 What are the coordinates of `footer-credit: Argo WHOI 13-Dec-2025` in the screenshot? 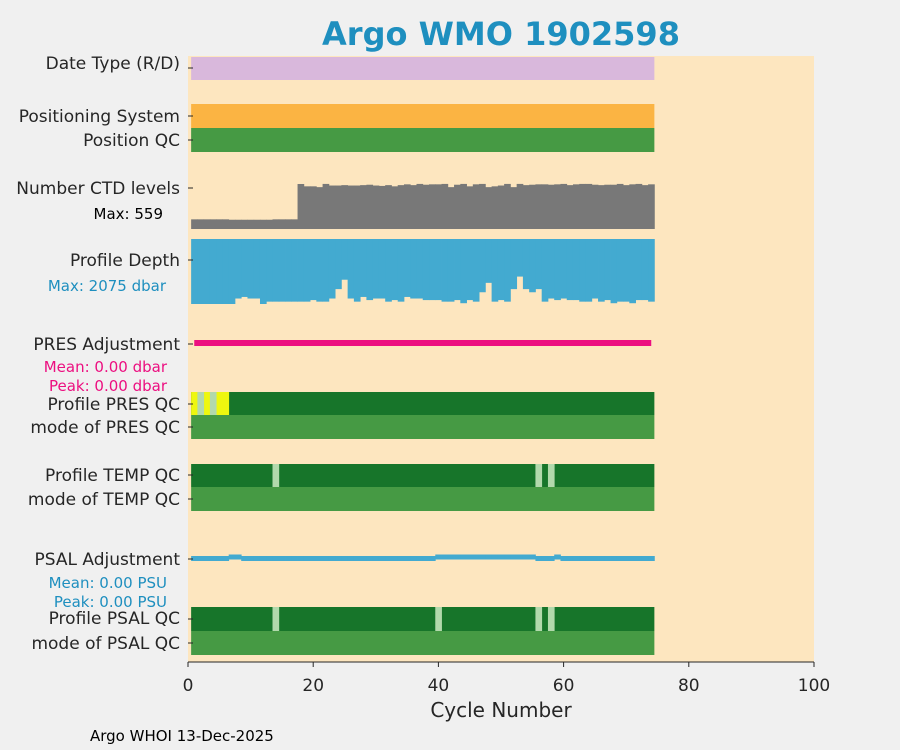 It's located at (182, 736).